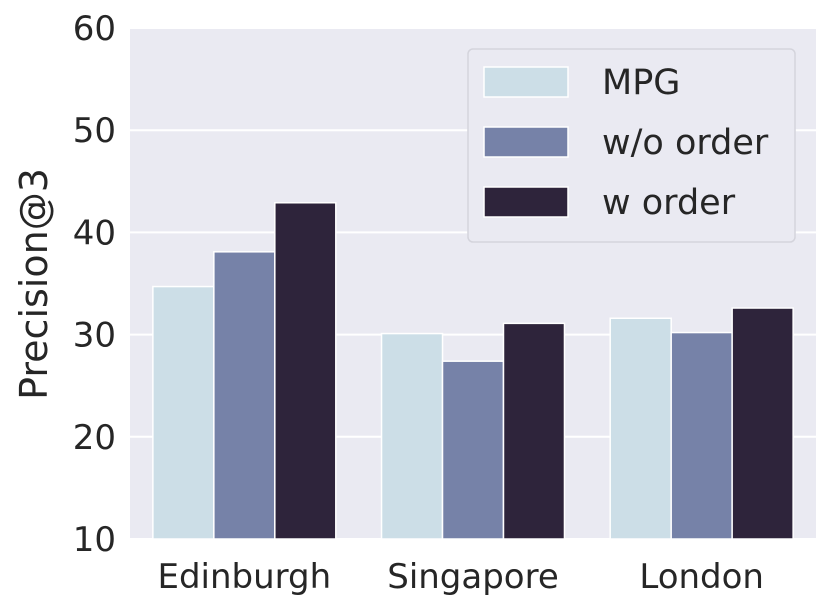 This screenshot has width=831, height=612. Describe the element at coordinates (701, 435) in the screenshot. I see `bar-london-w-o-order` at that location.